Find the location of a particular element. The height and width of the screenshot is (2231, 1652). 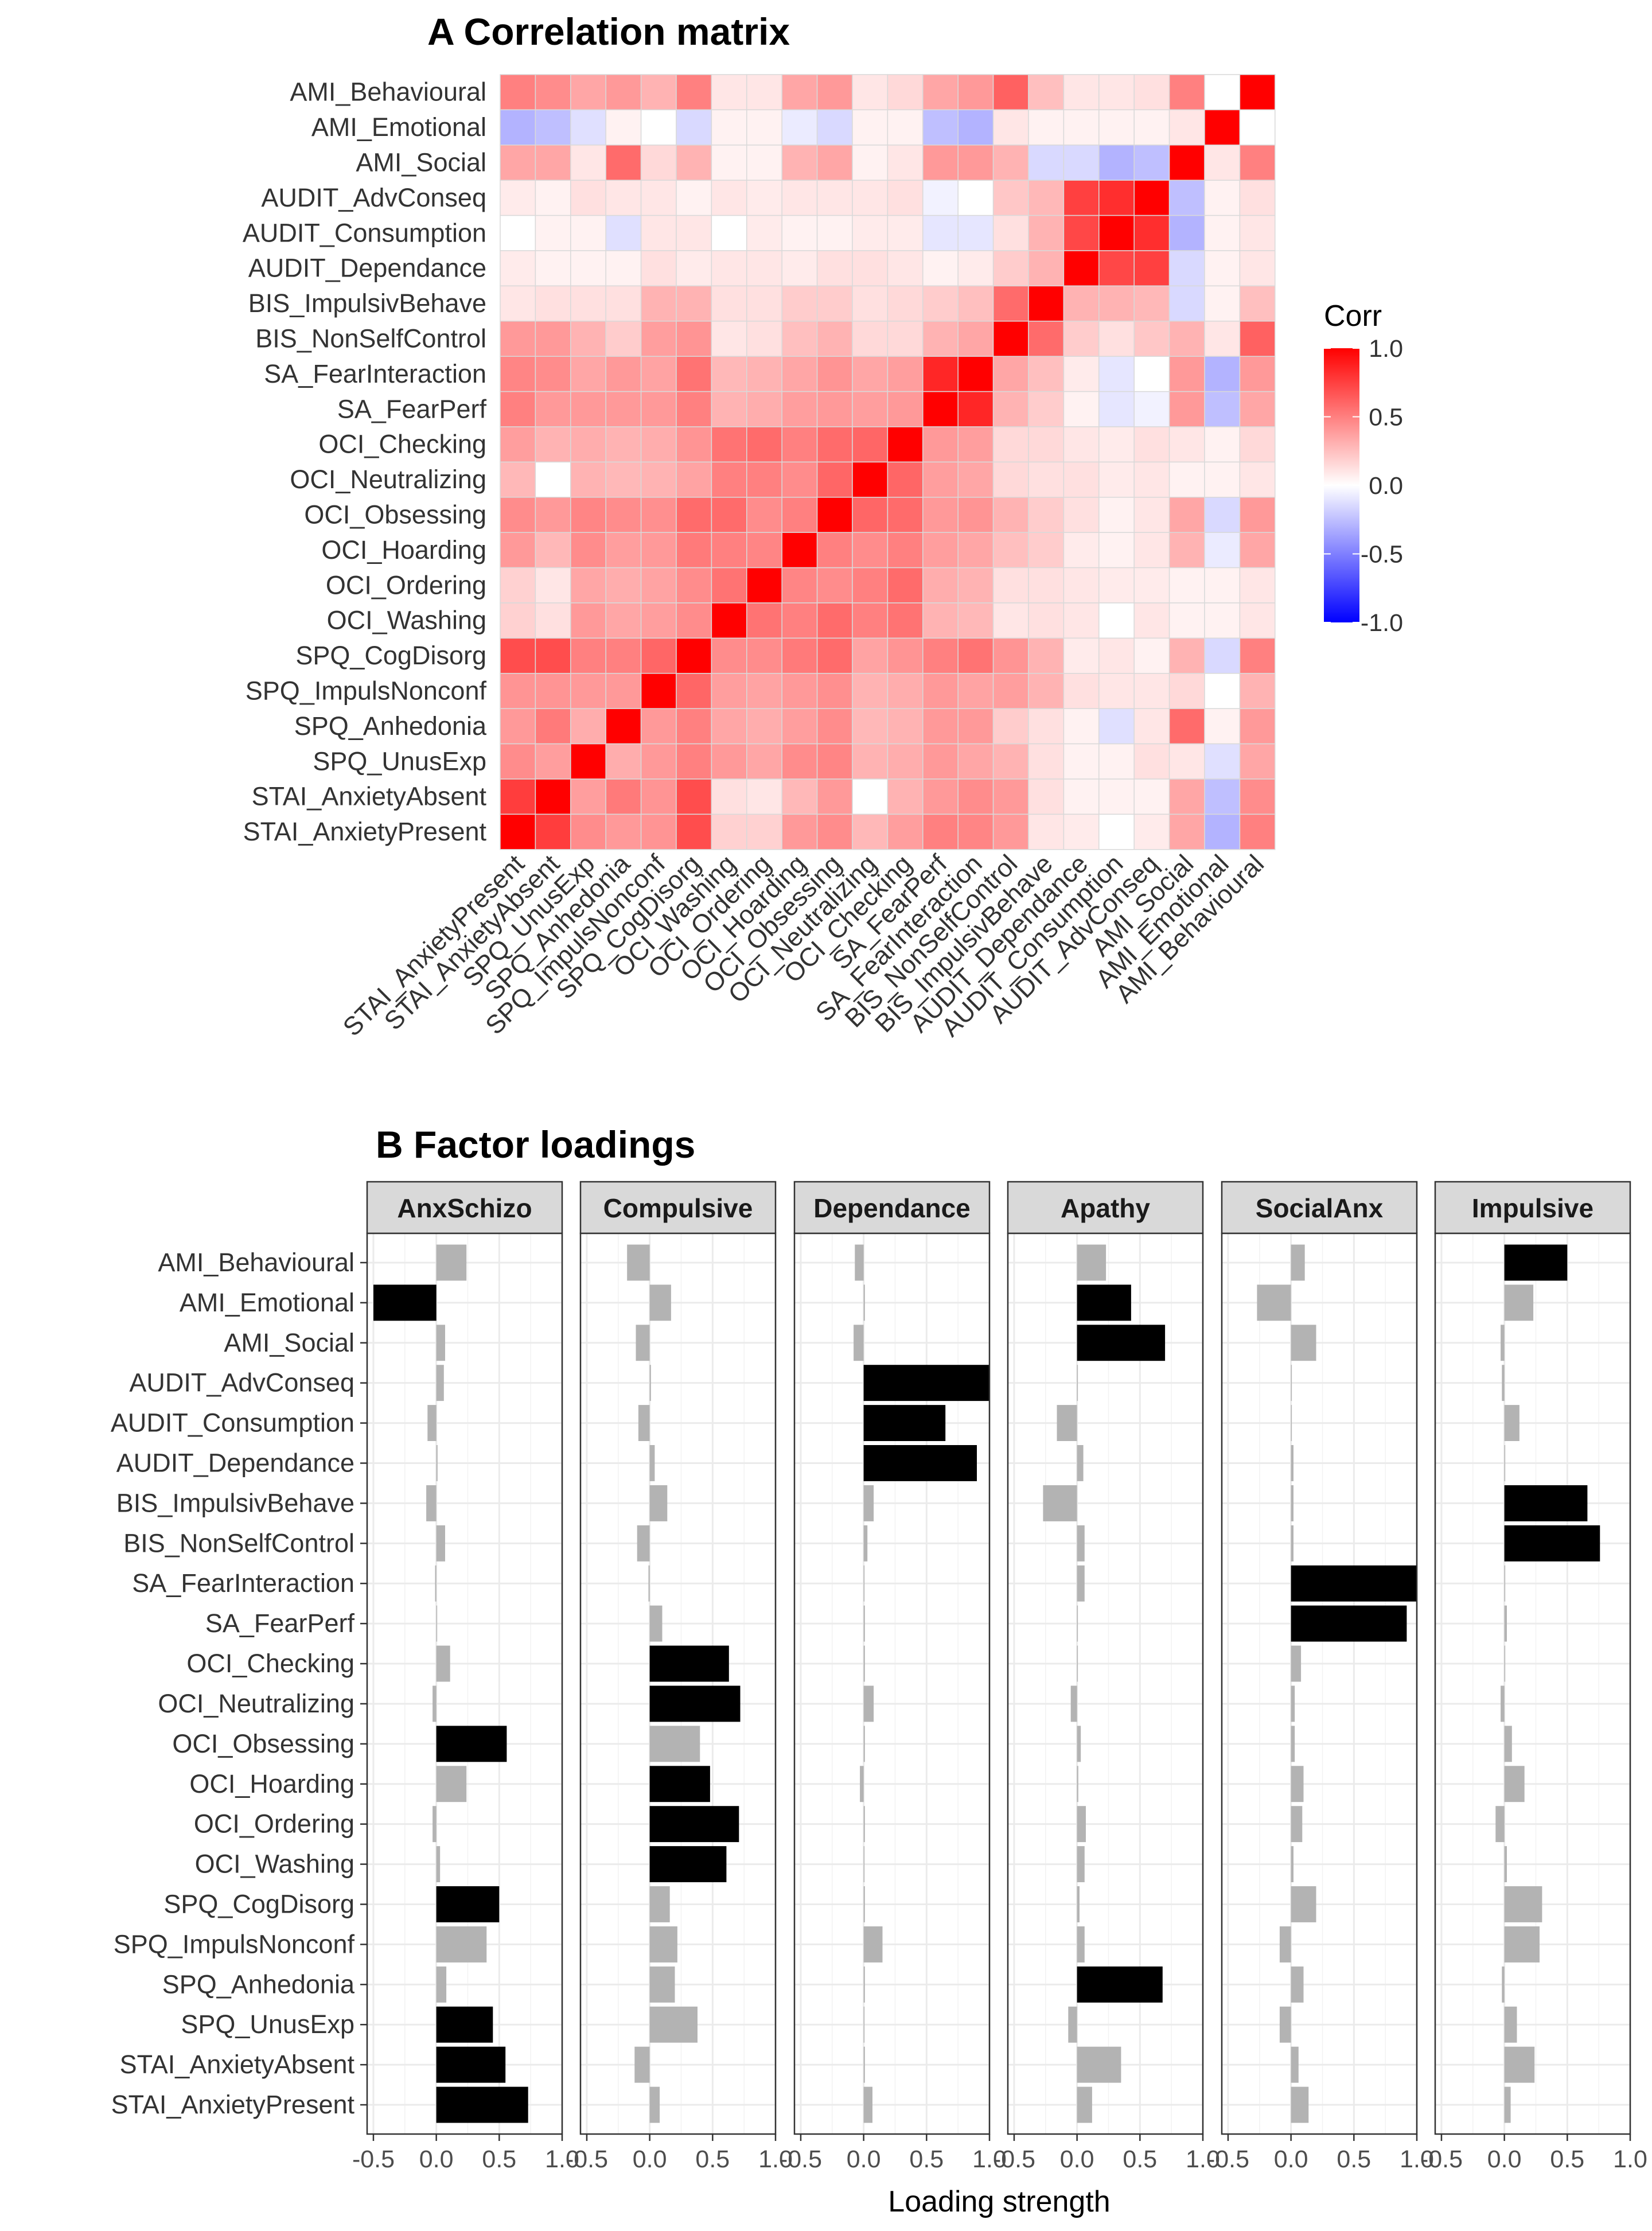

category-label-spq-impulsnonconf: SPQ_ImpulsNonconf is located at coordinates (234, 1944).